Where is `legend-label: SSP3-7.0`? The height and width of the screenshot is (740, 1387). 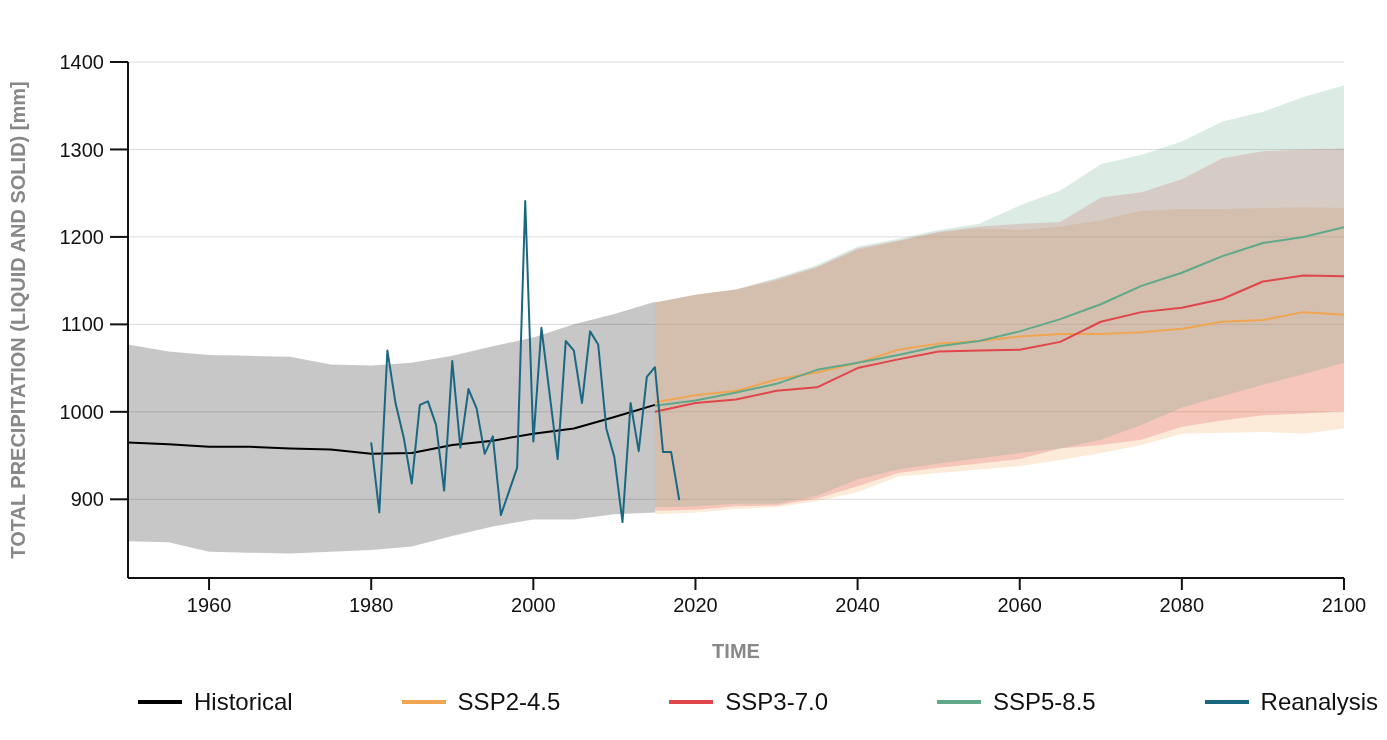 legend-label: SSP3-7.0 is located at coordinates (776, 702).